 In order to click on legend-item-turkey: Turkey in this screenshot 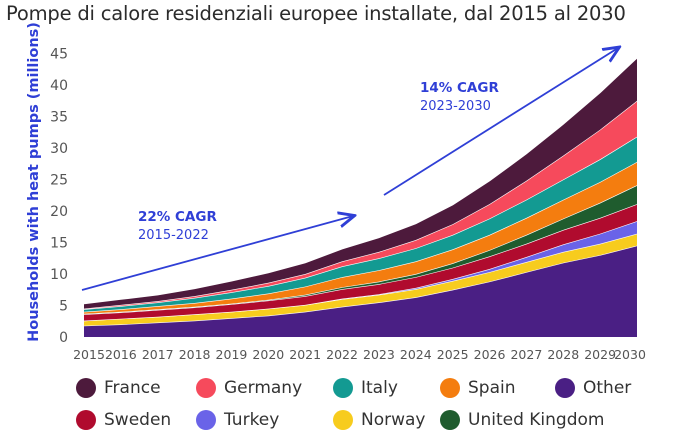, I will do `click(237, 420)`.